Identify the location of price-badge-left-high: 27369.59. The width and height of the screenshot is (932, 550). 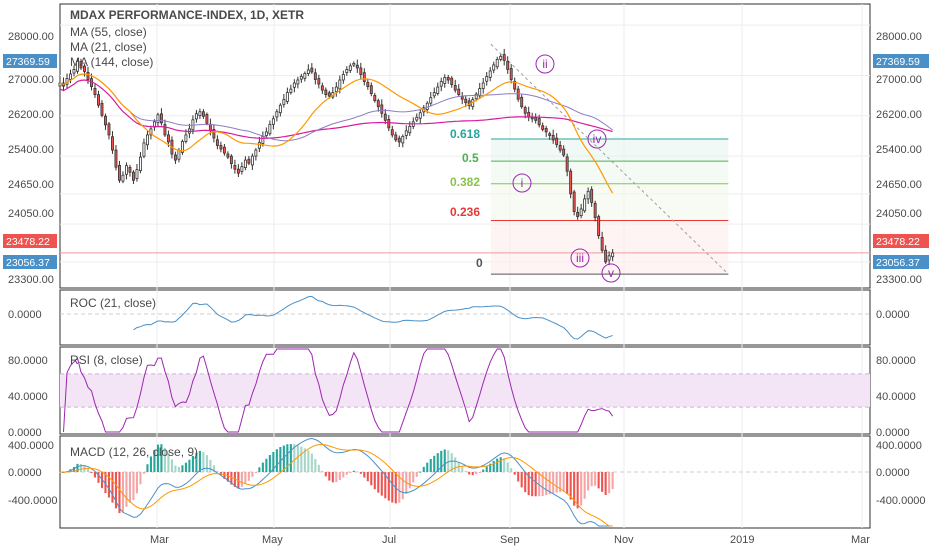
(30, 61).